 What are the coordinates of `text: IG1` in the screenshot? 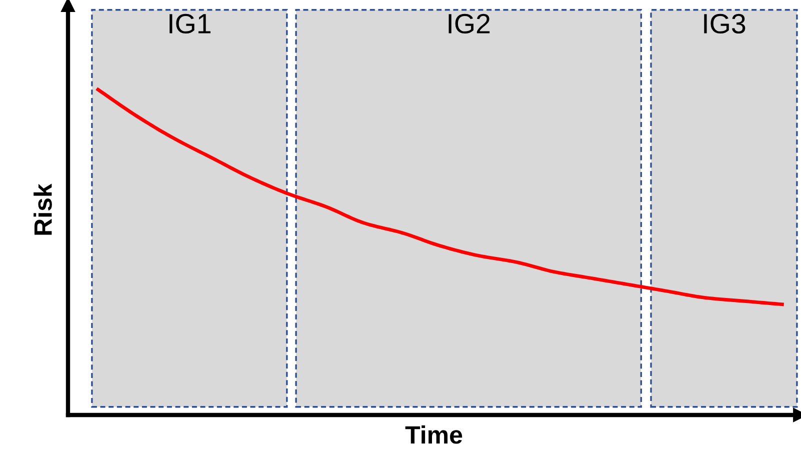 It's located at (190, 24).